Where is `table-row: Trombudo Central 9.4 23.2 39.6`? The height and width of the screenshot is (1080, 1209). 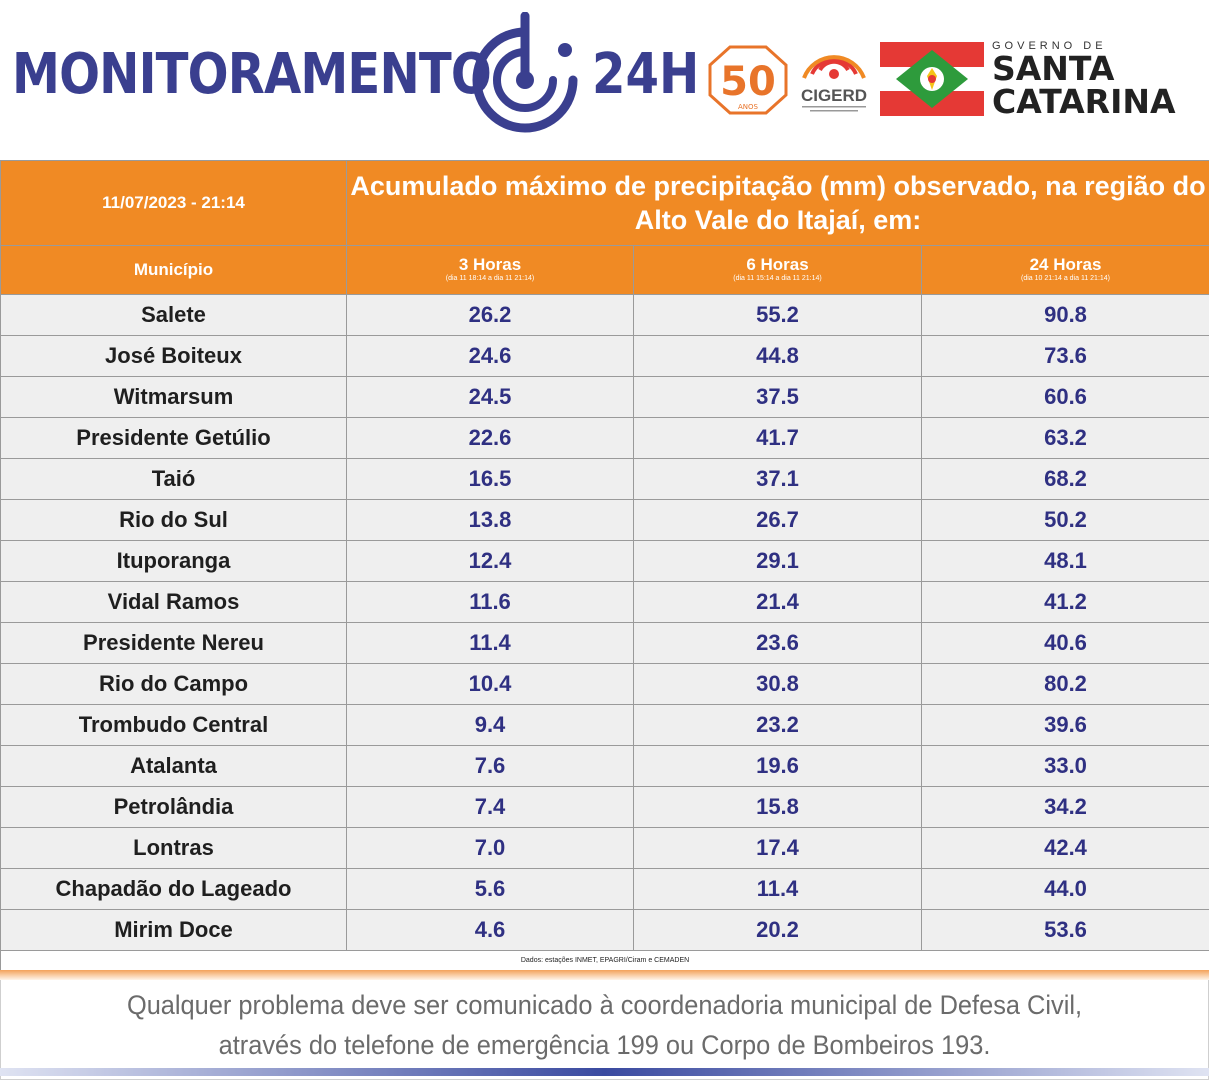
table-row: Trombudo Central 9.4 23.2 39.6 is located at coordinates (604, 725).